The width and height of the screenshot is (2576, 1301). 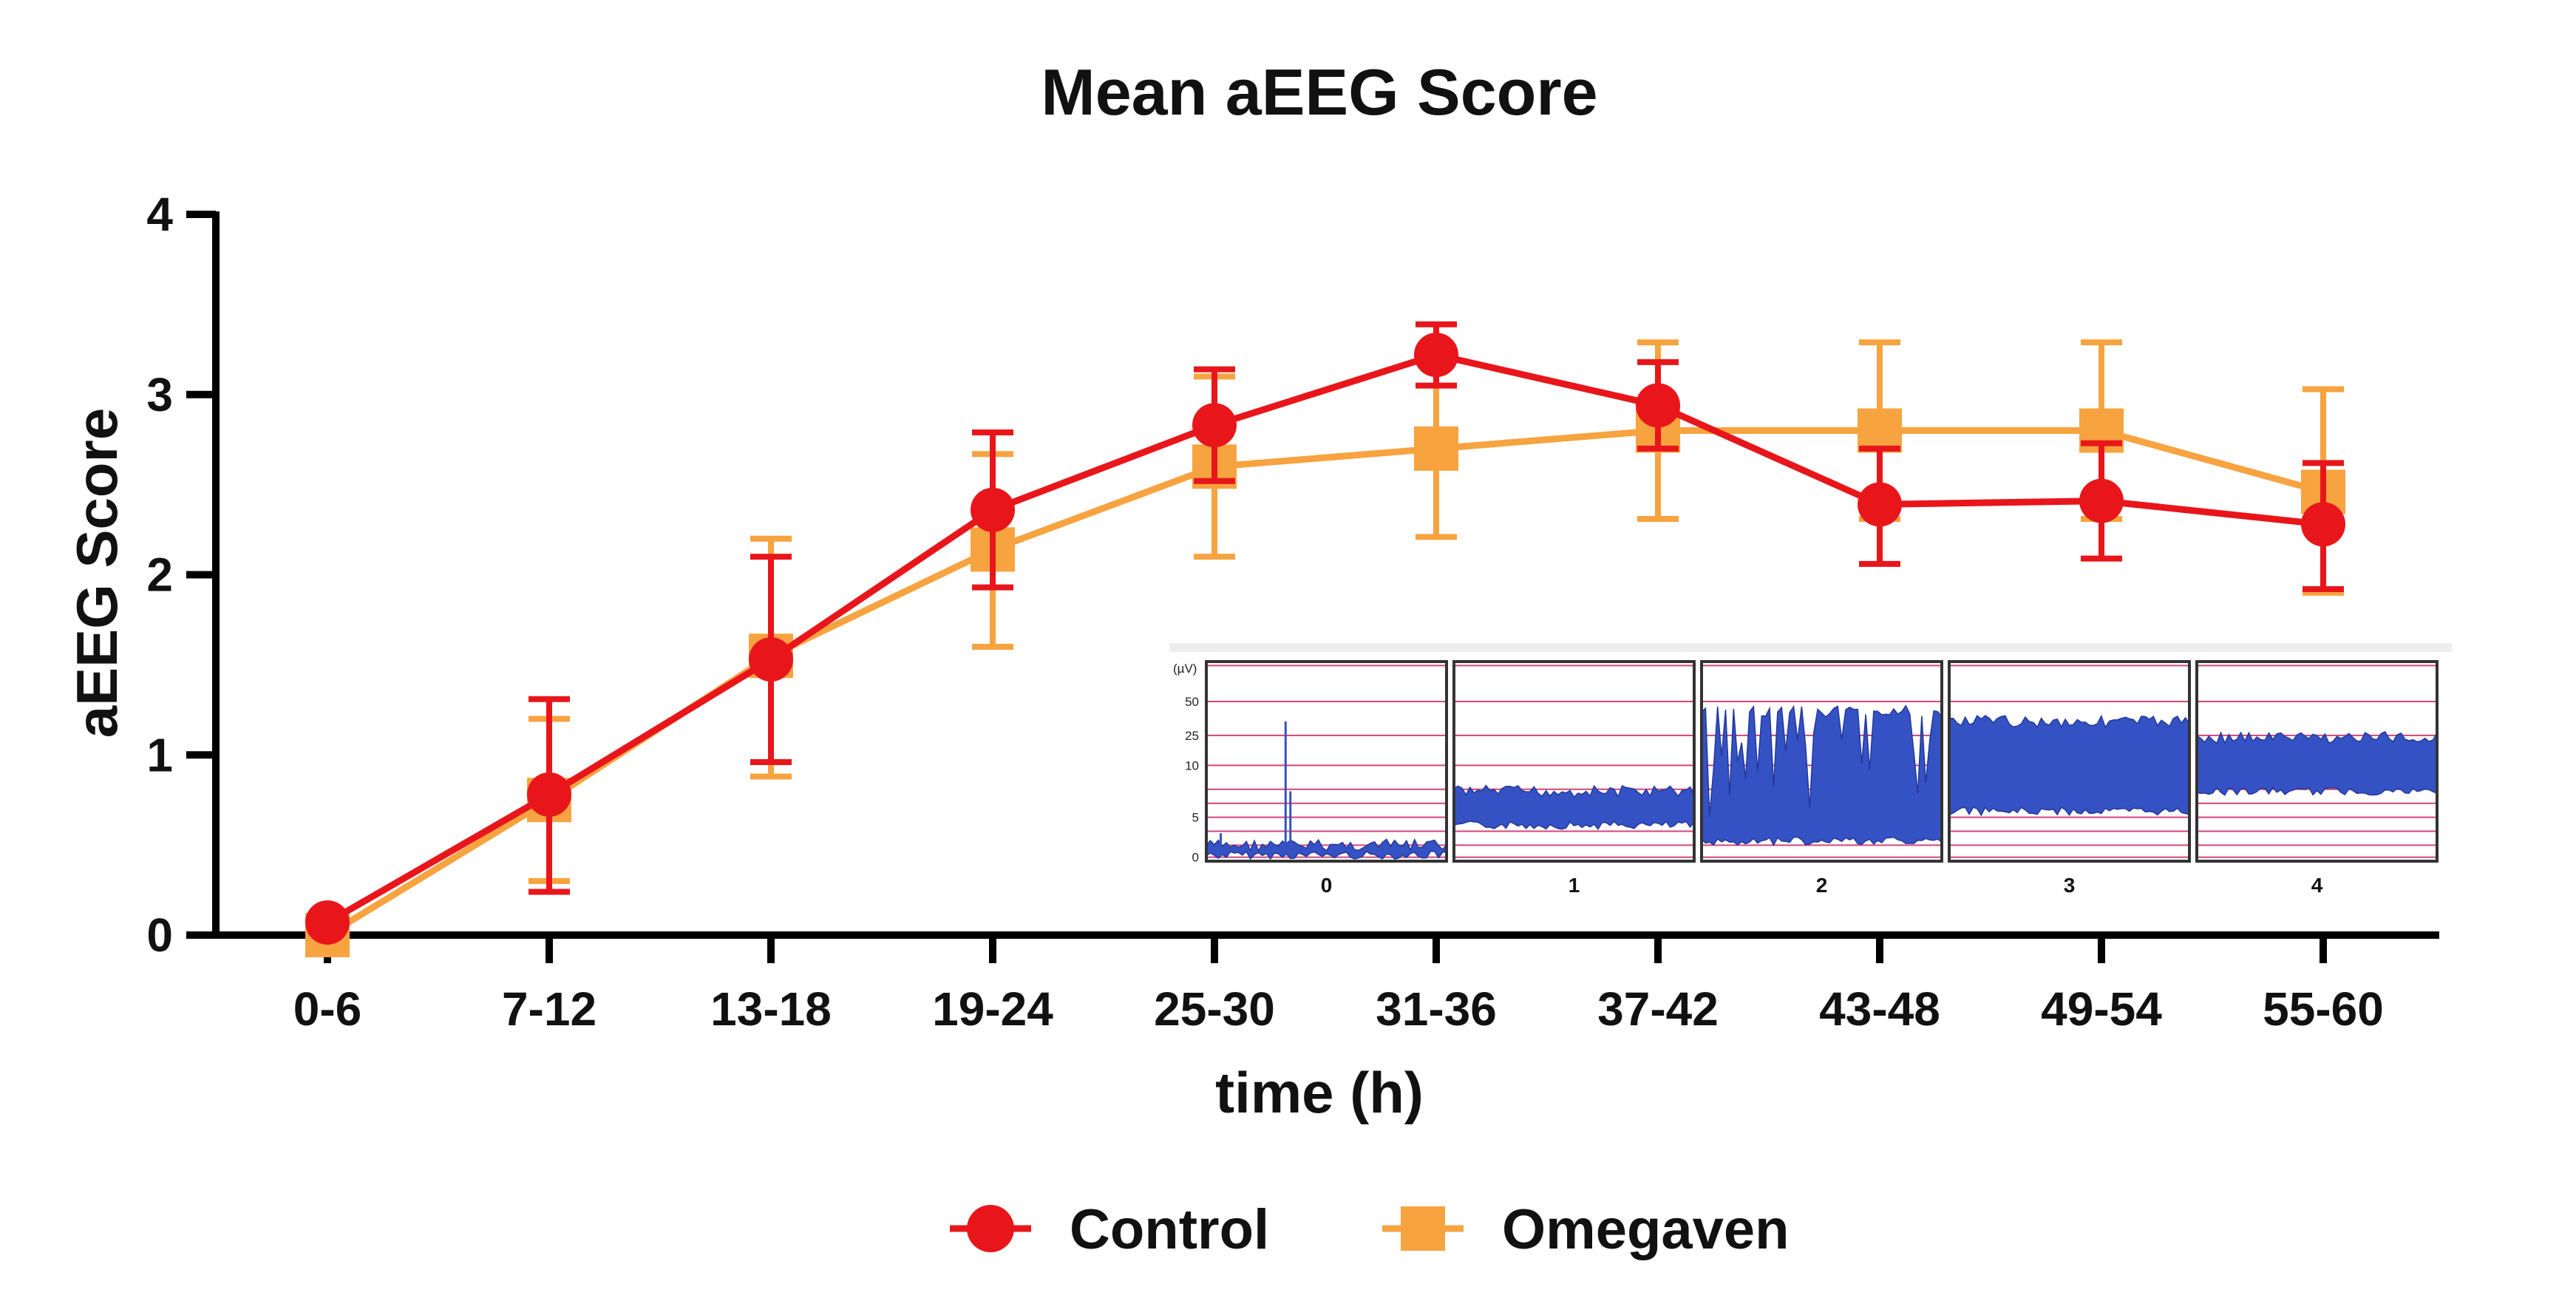 What do you see at coordinates (1195, 858) in the screenshot?
I see `inset-y-tick-label: 0` at bounding box center [1195, 858].